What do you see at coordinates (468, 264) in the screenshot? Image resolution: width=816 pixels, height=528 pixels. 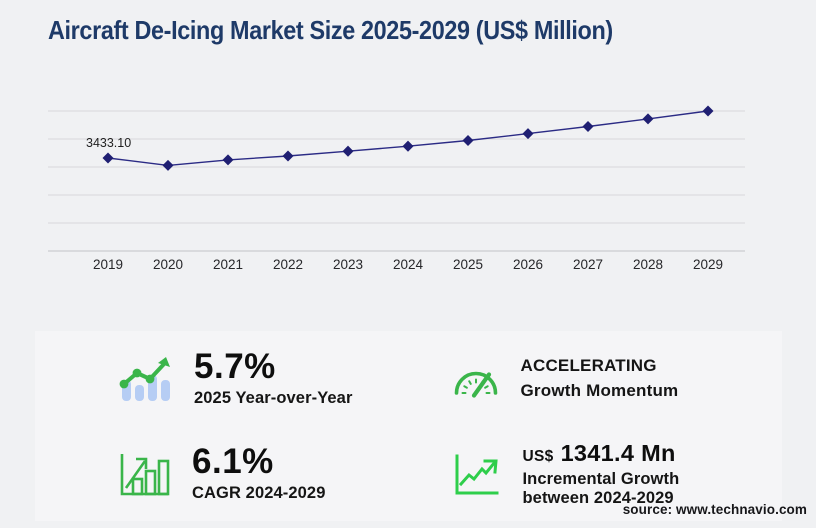 I see `x-tick-label-2025: 2025` at bounding box center [468, 264].